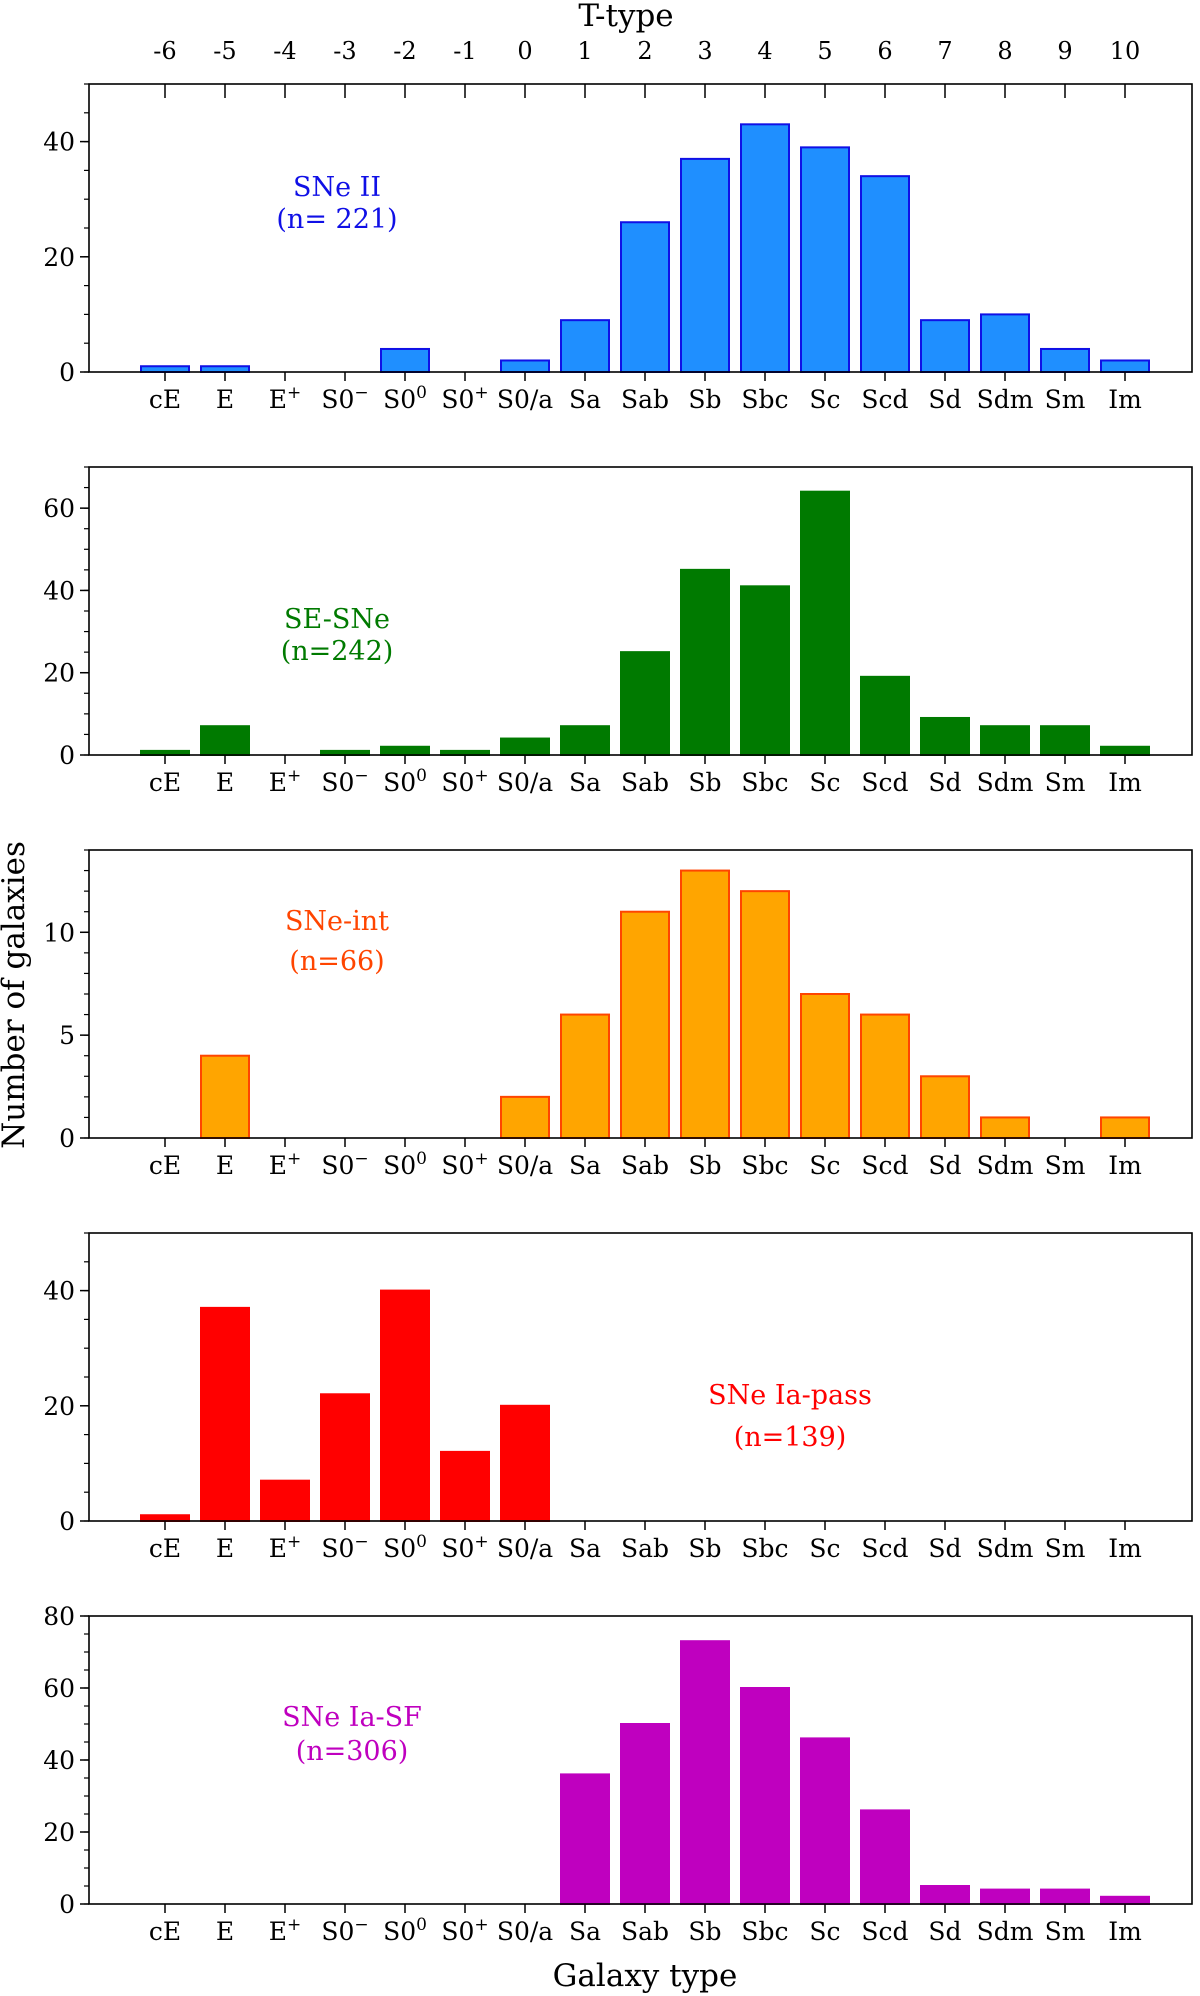 Image resolution: width=1200 pixels, height=1996 pixels. Describe the element at coordinates (165, 399) in the screenshot. I see `x-tick-label: cE` at that location.